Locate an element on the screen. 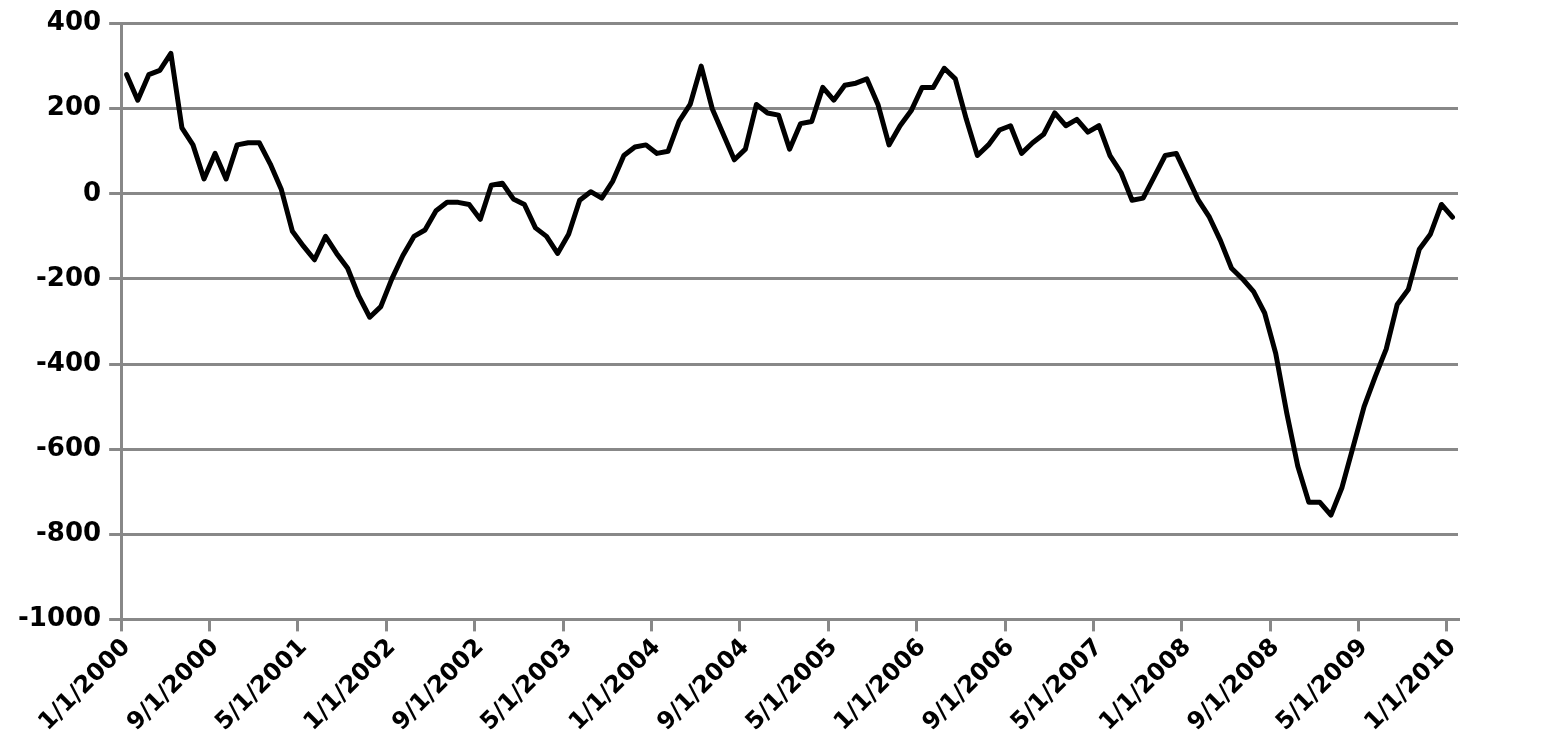 This screenshot has height=749, width=1568. y-tick-label: 0 is located at coordinates (92, 191).